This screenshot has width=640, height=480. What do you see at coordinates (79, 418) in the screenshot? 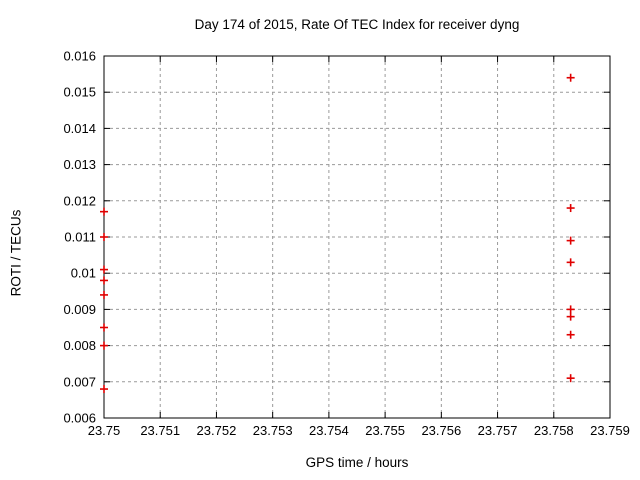
I see `y-tick-label: 0.006` at bounding box center [79, 418].